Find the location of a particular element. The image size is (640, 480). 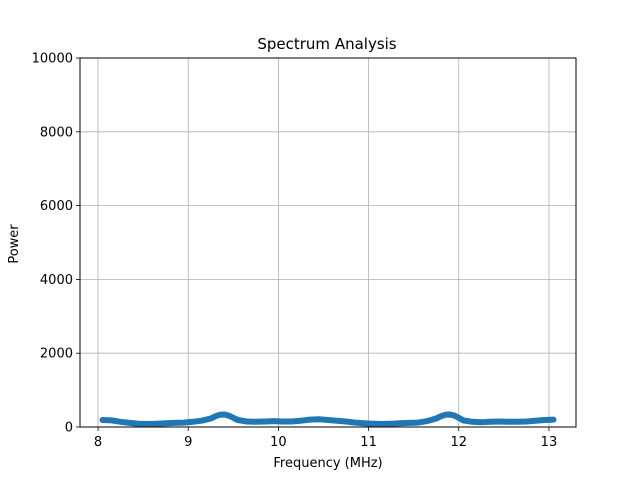

x-tick-label: 9 is located at coordinates (188, 442).